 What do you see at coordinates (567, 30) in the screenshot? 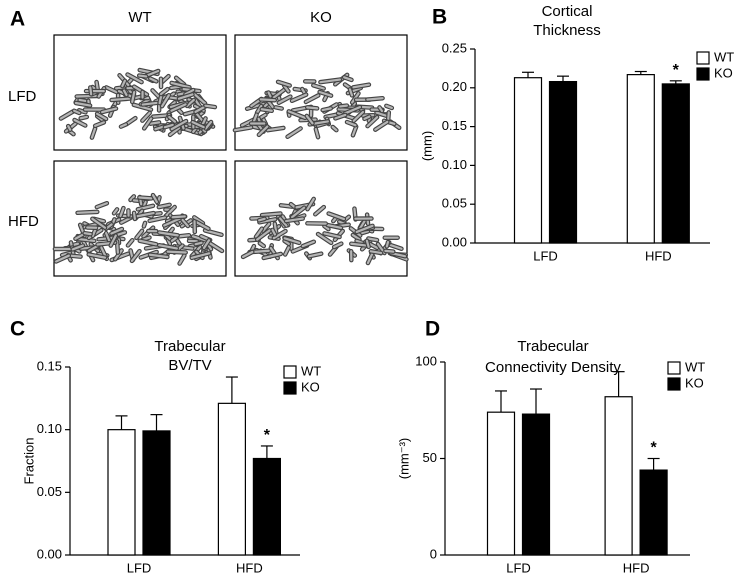
I see `chart-title: Thickness` at bounding box center [567, 30].